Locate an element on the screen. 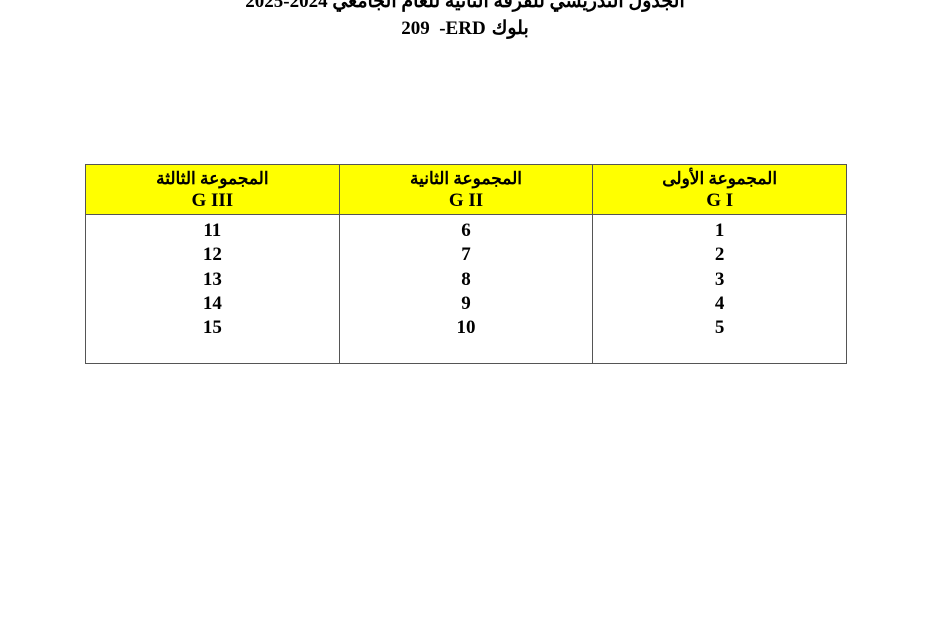 The width and height of the screenshot is (930, 620). cell-value: 9 is located at coordinates (466, 303).